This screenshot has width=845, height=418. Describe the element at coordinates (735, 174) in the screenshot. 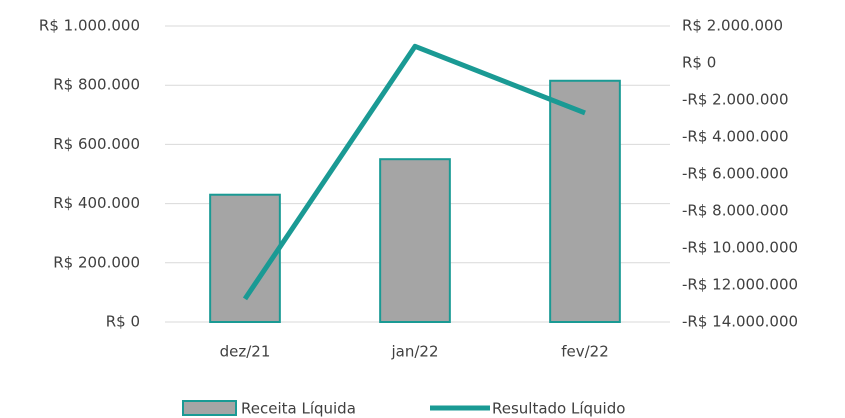

I see `y2-tick-label: -R$ 6.000.000` at that location.